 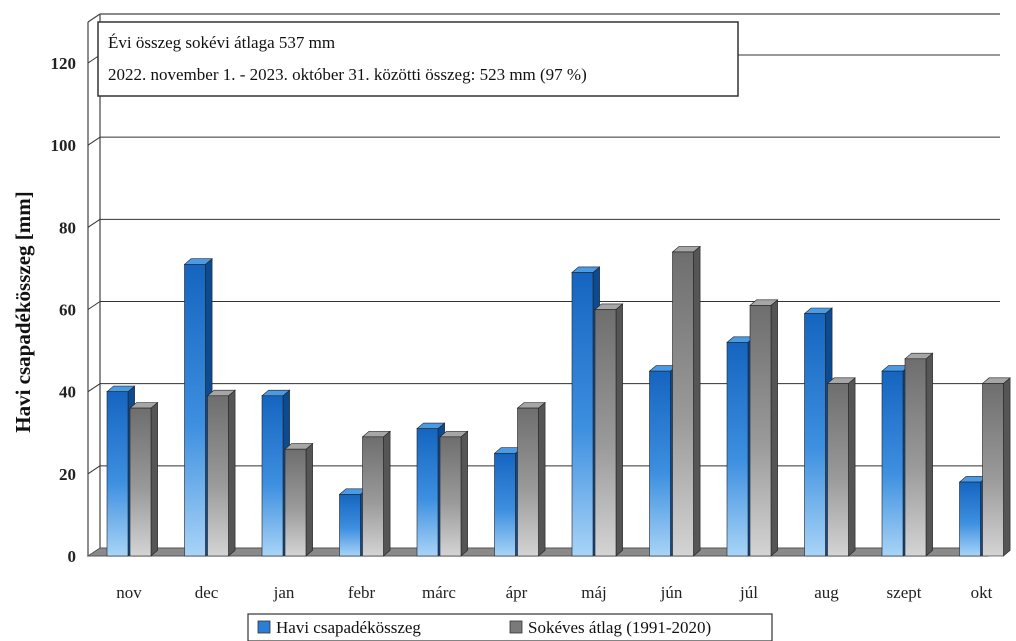 What do you see at coordinates (67, 392) in the screenshot?
I see `y-tick-label: 40` at bounding box center [67, 392].